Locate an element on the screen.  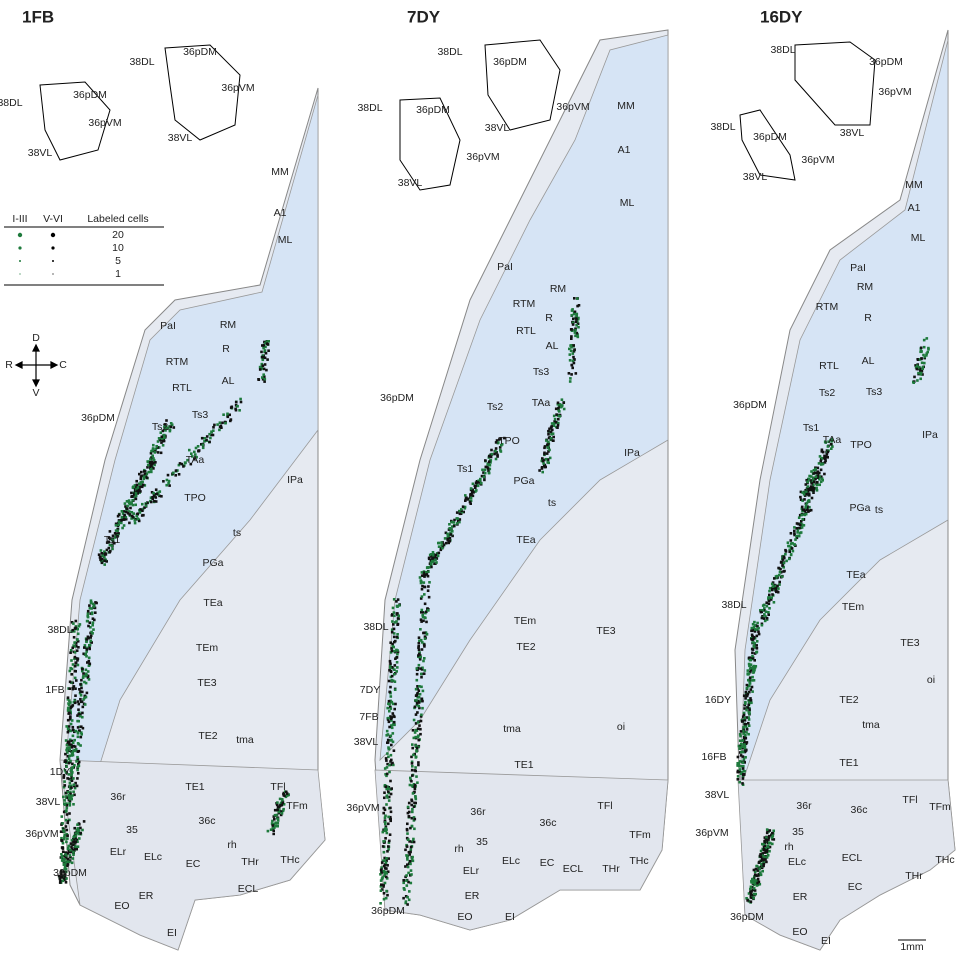
region-label: 36pDM is located at coordinates (770, 137).